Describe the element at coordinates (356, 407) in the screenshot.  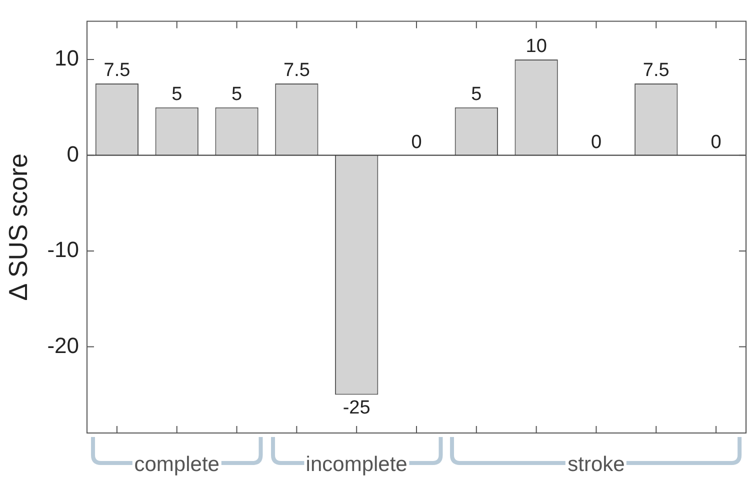
I see `data-label: -25` at that location.